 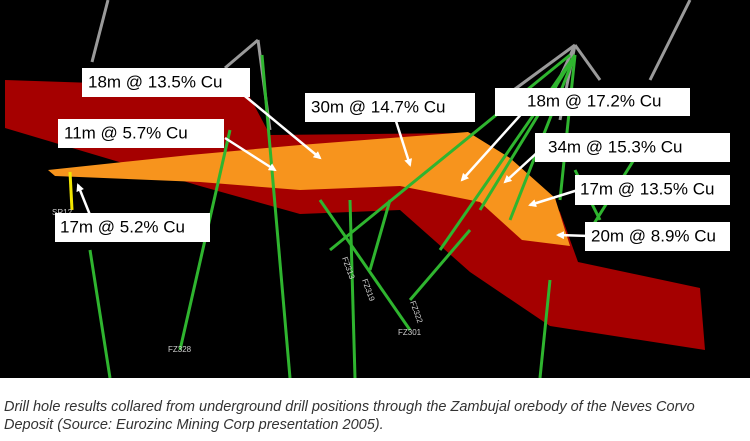 I want to click on assay-label: 34m @ 15.3% Cu, so click(x=615, y=146).